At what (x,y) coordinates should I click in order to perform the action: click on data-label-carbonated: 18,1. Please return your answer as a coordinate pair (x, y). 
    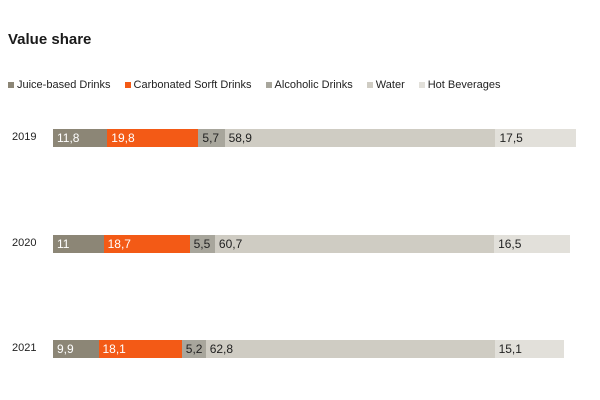
    Looking at the image, I should click on (114, 349).